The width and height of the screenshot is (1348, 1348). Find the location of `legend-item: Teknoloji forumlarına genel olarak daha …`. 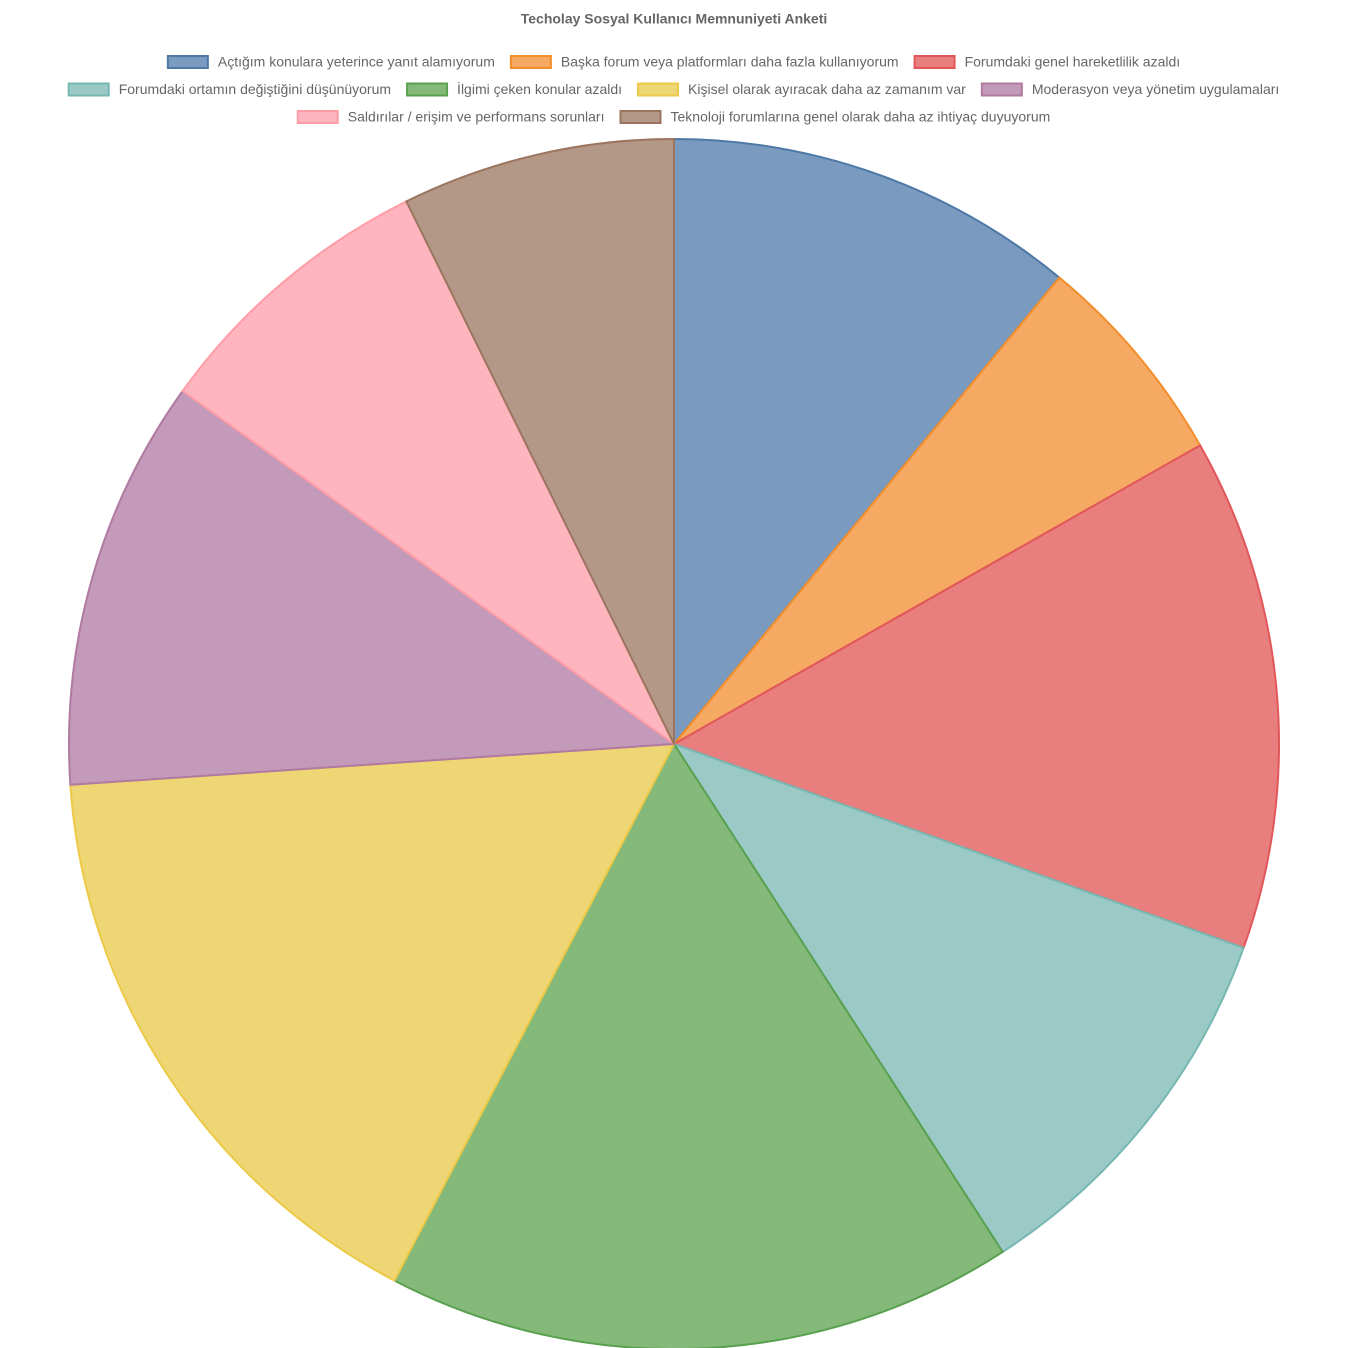

legend-item: Teknoloji forumlarına genel olarak daha … is located at coordinates (835, 117).